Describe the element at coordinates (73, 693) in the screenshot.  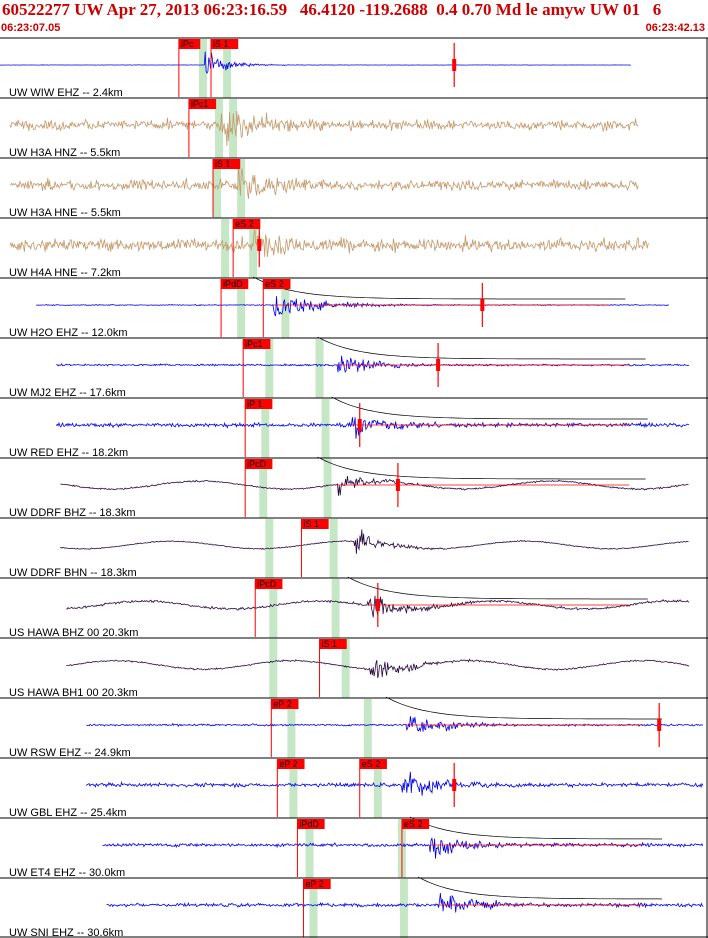
I see `station-label: US HAWA BH1 00 20.3km` at that location.